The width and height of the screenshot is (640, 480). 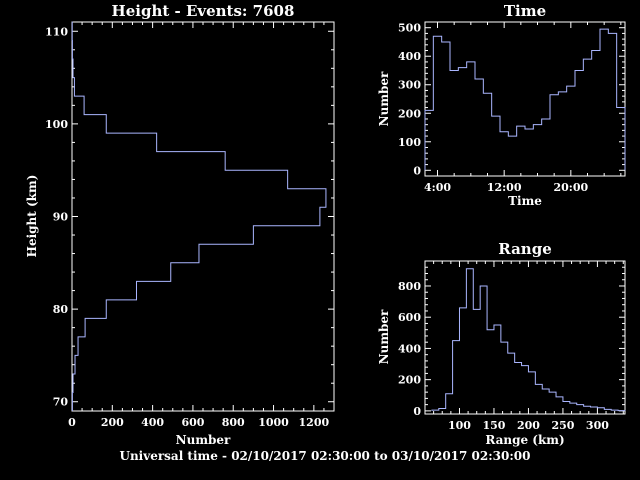 What do you see at coordinates (493, 425) in the screenshot?
I see `range-xtick-label: 150` at bounding box center [493, 425].